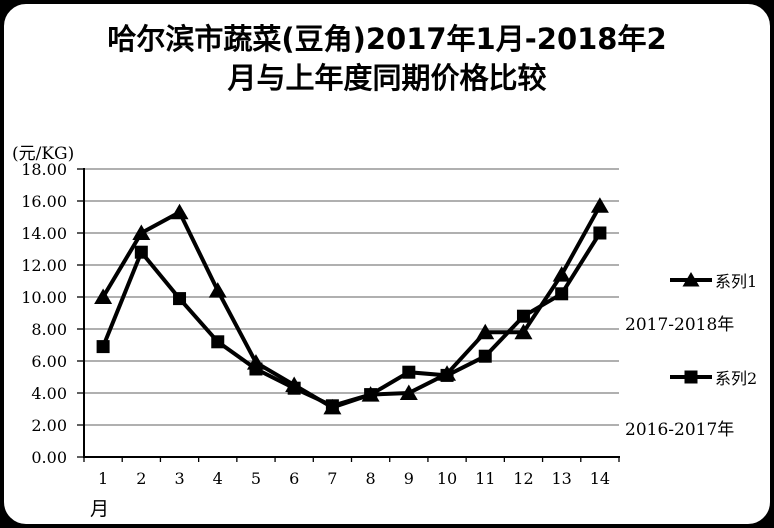  Describe the element at coordinates (736, 378) in the screenshot. I see `legend-label-series2: 系列2` at that location.